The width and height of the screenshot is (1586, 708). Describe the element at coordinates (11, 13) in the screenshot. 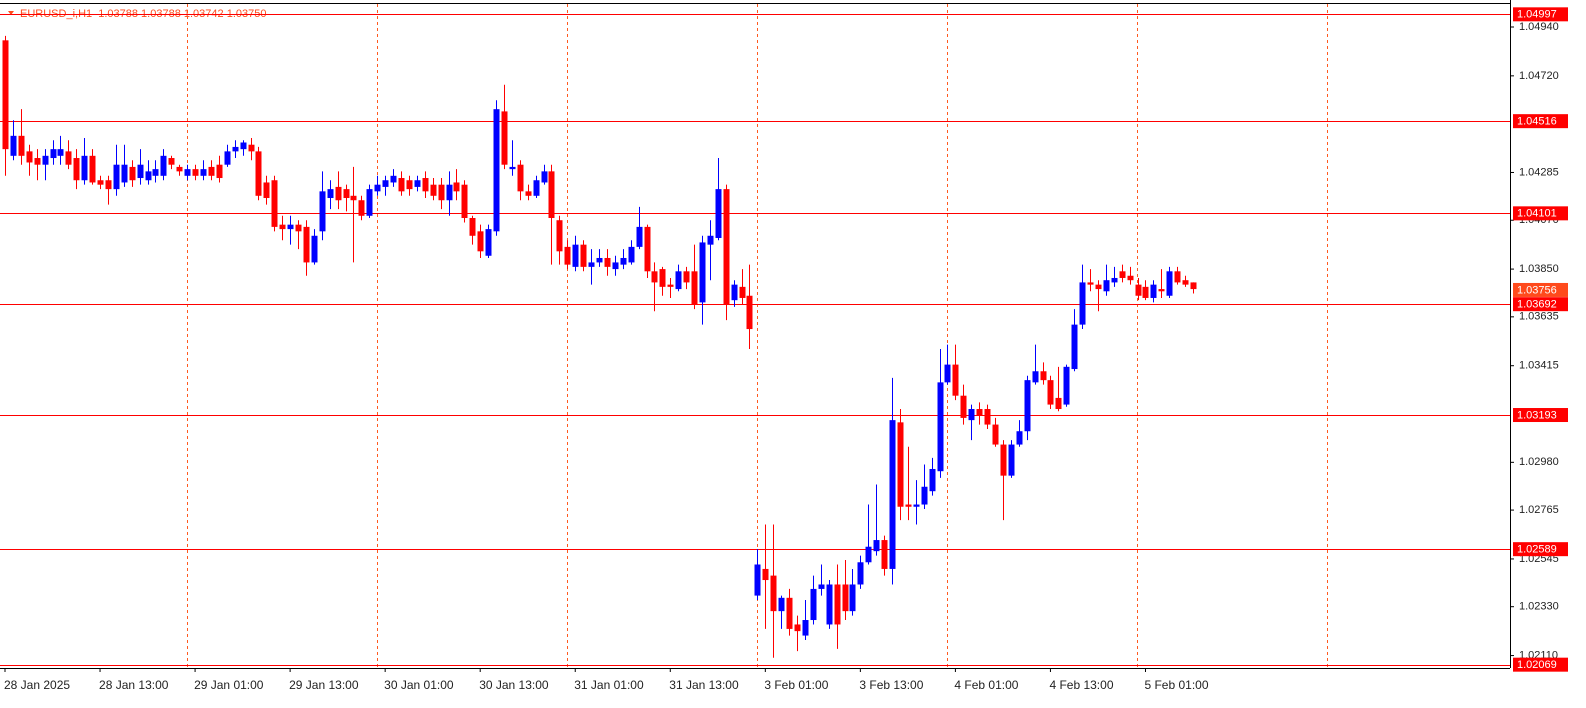

I see `title-marker` at that location.